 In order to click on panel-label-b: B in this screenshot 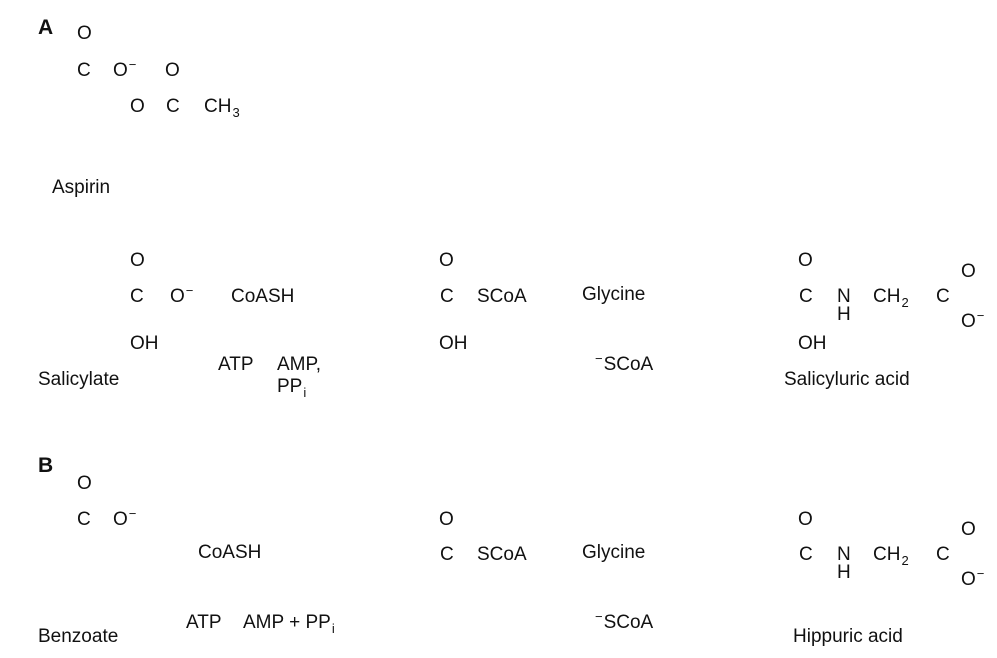, I will do `click(46, 465)`.